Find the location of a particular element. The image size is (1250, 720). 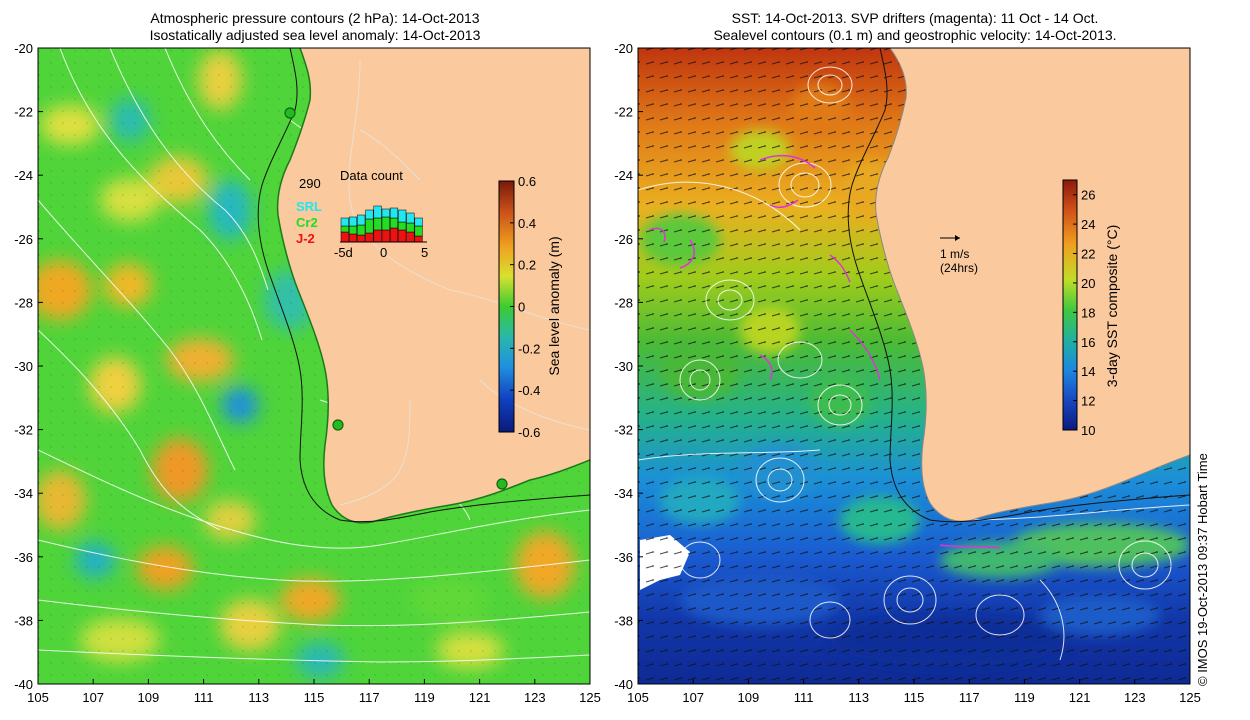

colorbar-tick-label: 22 is located at coordinates (1088, 254).